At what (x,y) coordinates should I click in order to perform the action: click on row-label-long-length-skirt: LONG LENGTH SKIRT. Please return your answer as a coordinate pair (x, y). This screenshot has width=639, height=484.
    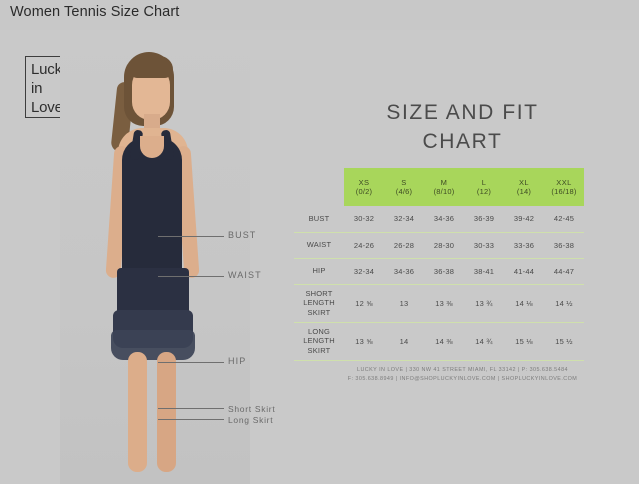
    Looking at the image, I should click on (319, 341).